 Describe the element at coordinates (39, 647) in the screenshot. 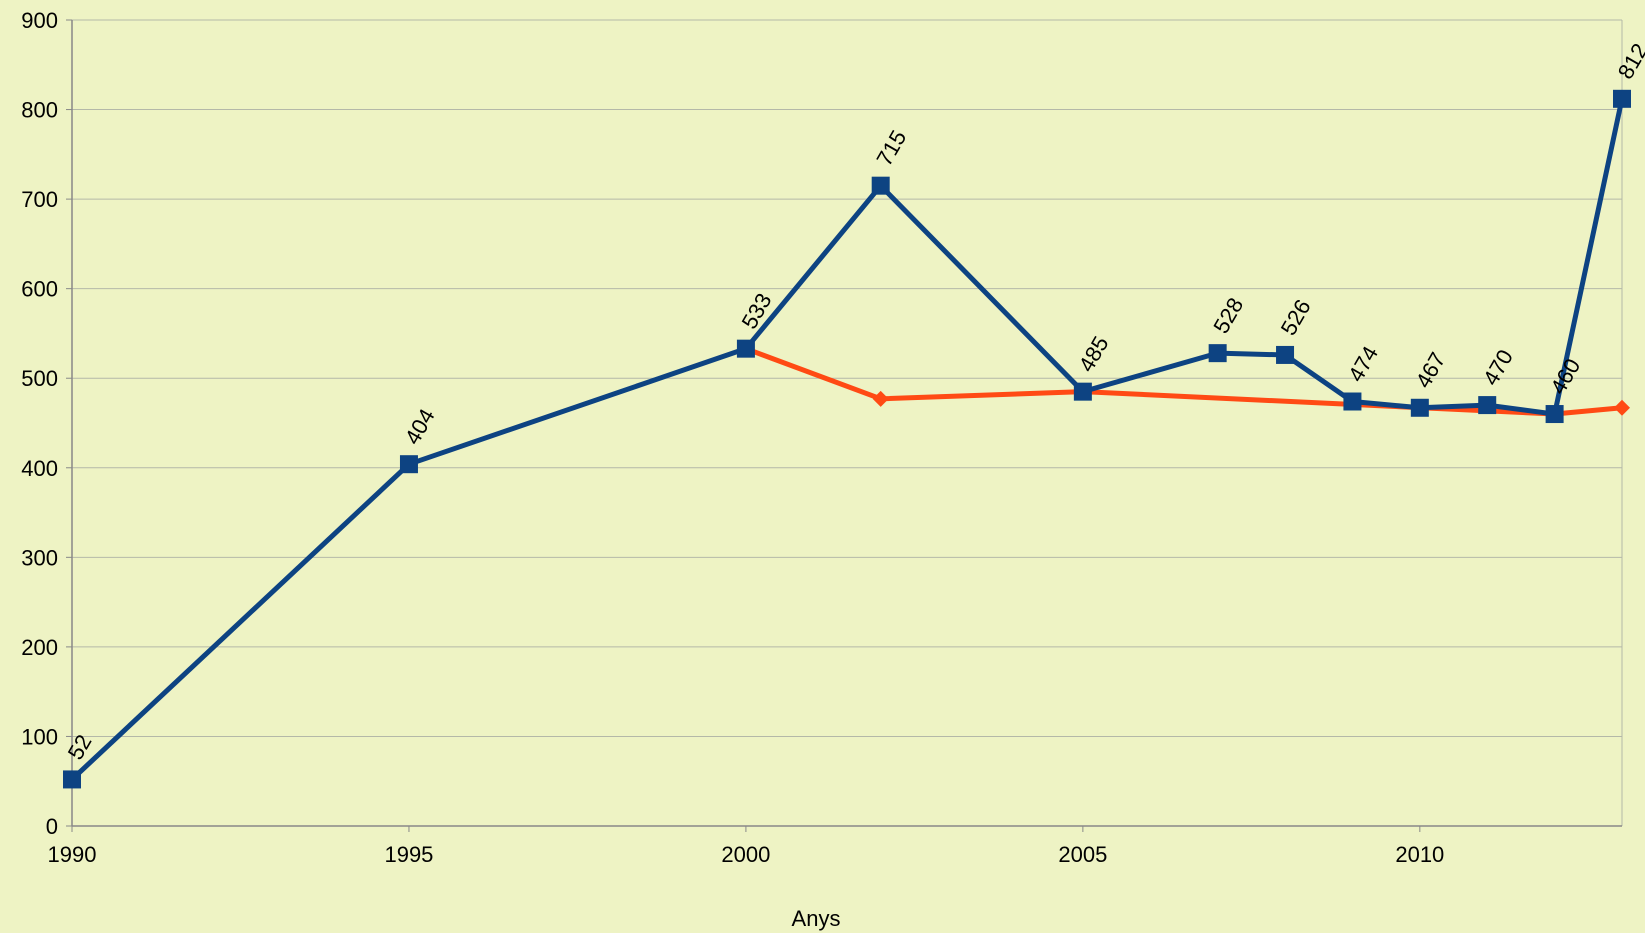

I see `y-tick-label: 200` at that location.